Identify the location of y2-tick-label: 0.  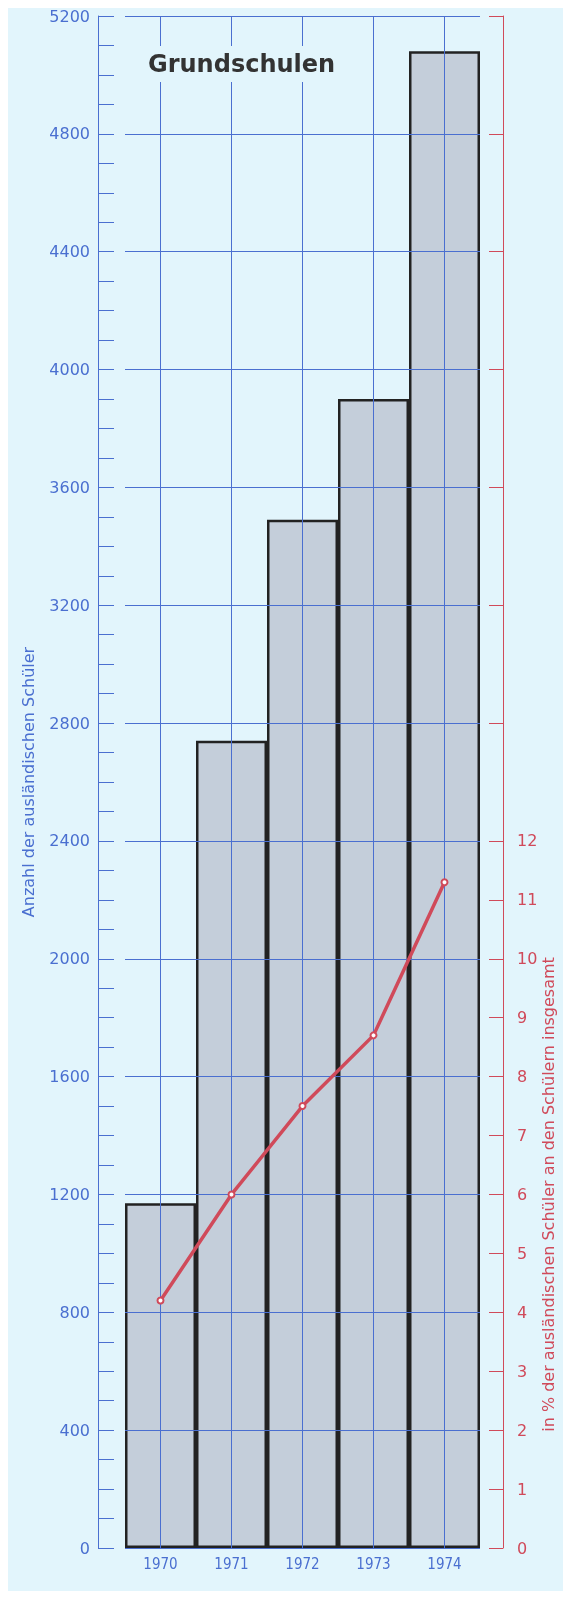
(522, 1548).